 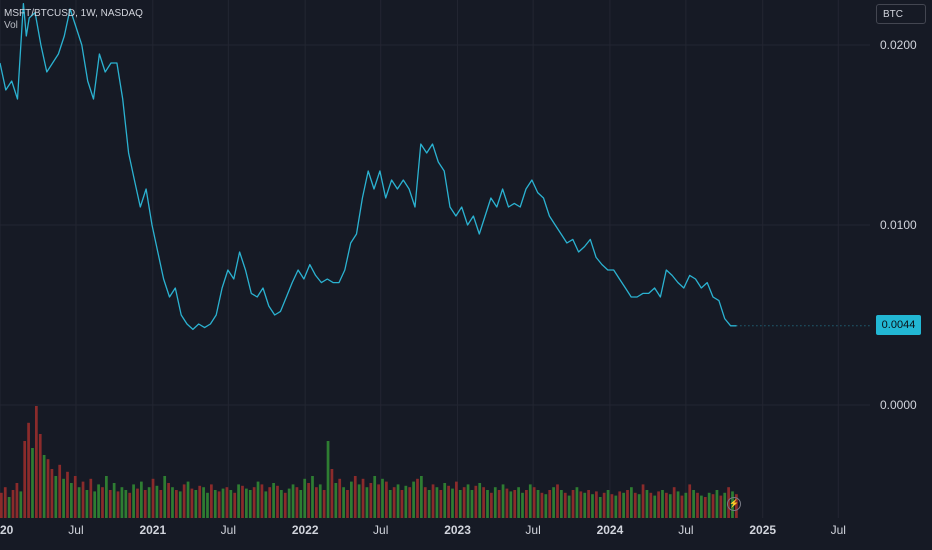 I want to click on y-tick-label: 0.0000, so click(x=898, y=405).